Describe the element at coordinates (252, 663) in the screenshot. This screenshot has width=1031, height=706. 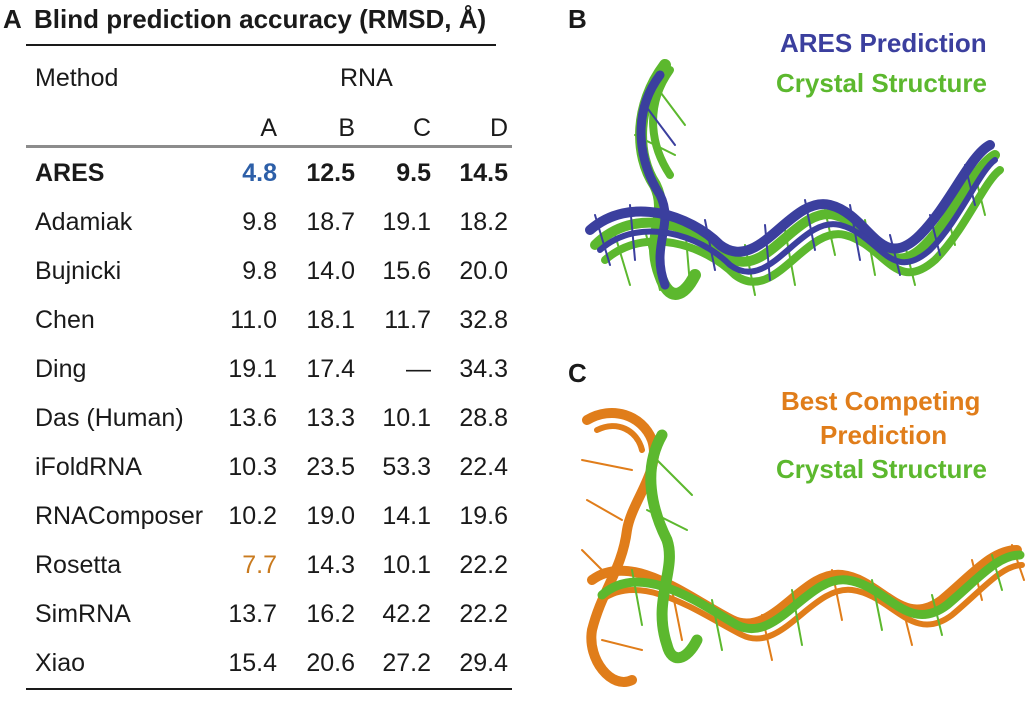
I see `table-cell-value: 15.4` at that location.